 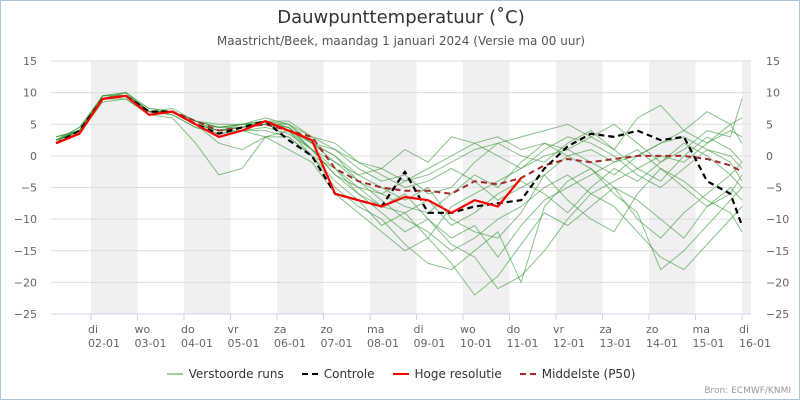 What do you see at coordinates (769, 156) in the screenshot?
I see `y-tick-label-right: 0` at bounding box center [769, 156].